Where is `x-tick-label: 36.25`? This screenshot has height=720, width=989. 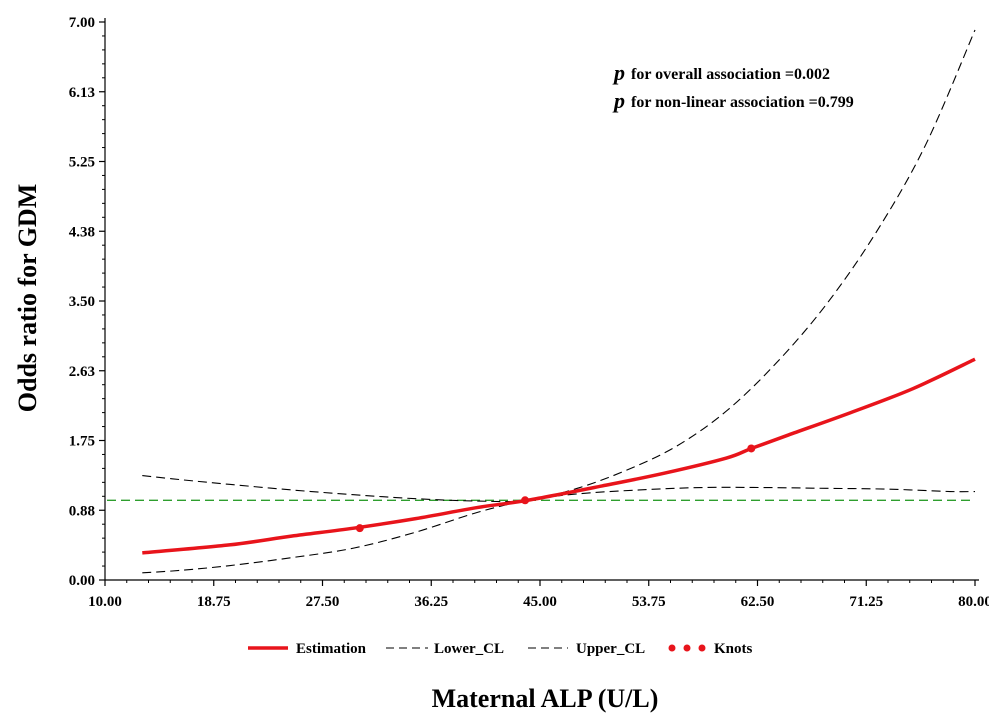 x-tick-label: 36.25 is located at coordinates (431, 602).